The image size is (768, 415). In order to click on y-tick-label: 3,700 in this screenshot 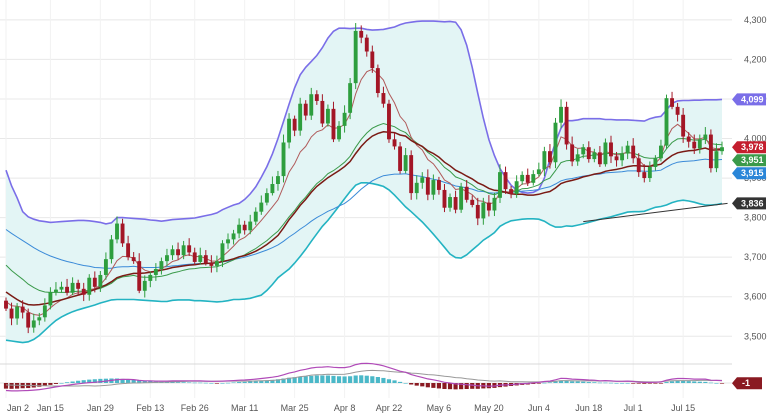, I will do `click(755, 257)`.